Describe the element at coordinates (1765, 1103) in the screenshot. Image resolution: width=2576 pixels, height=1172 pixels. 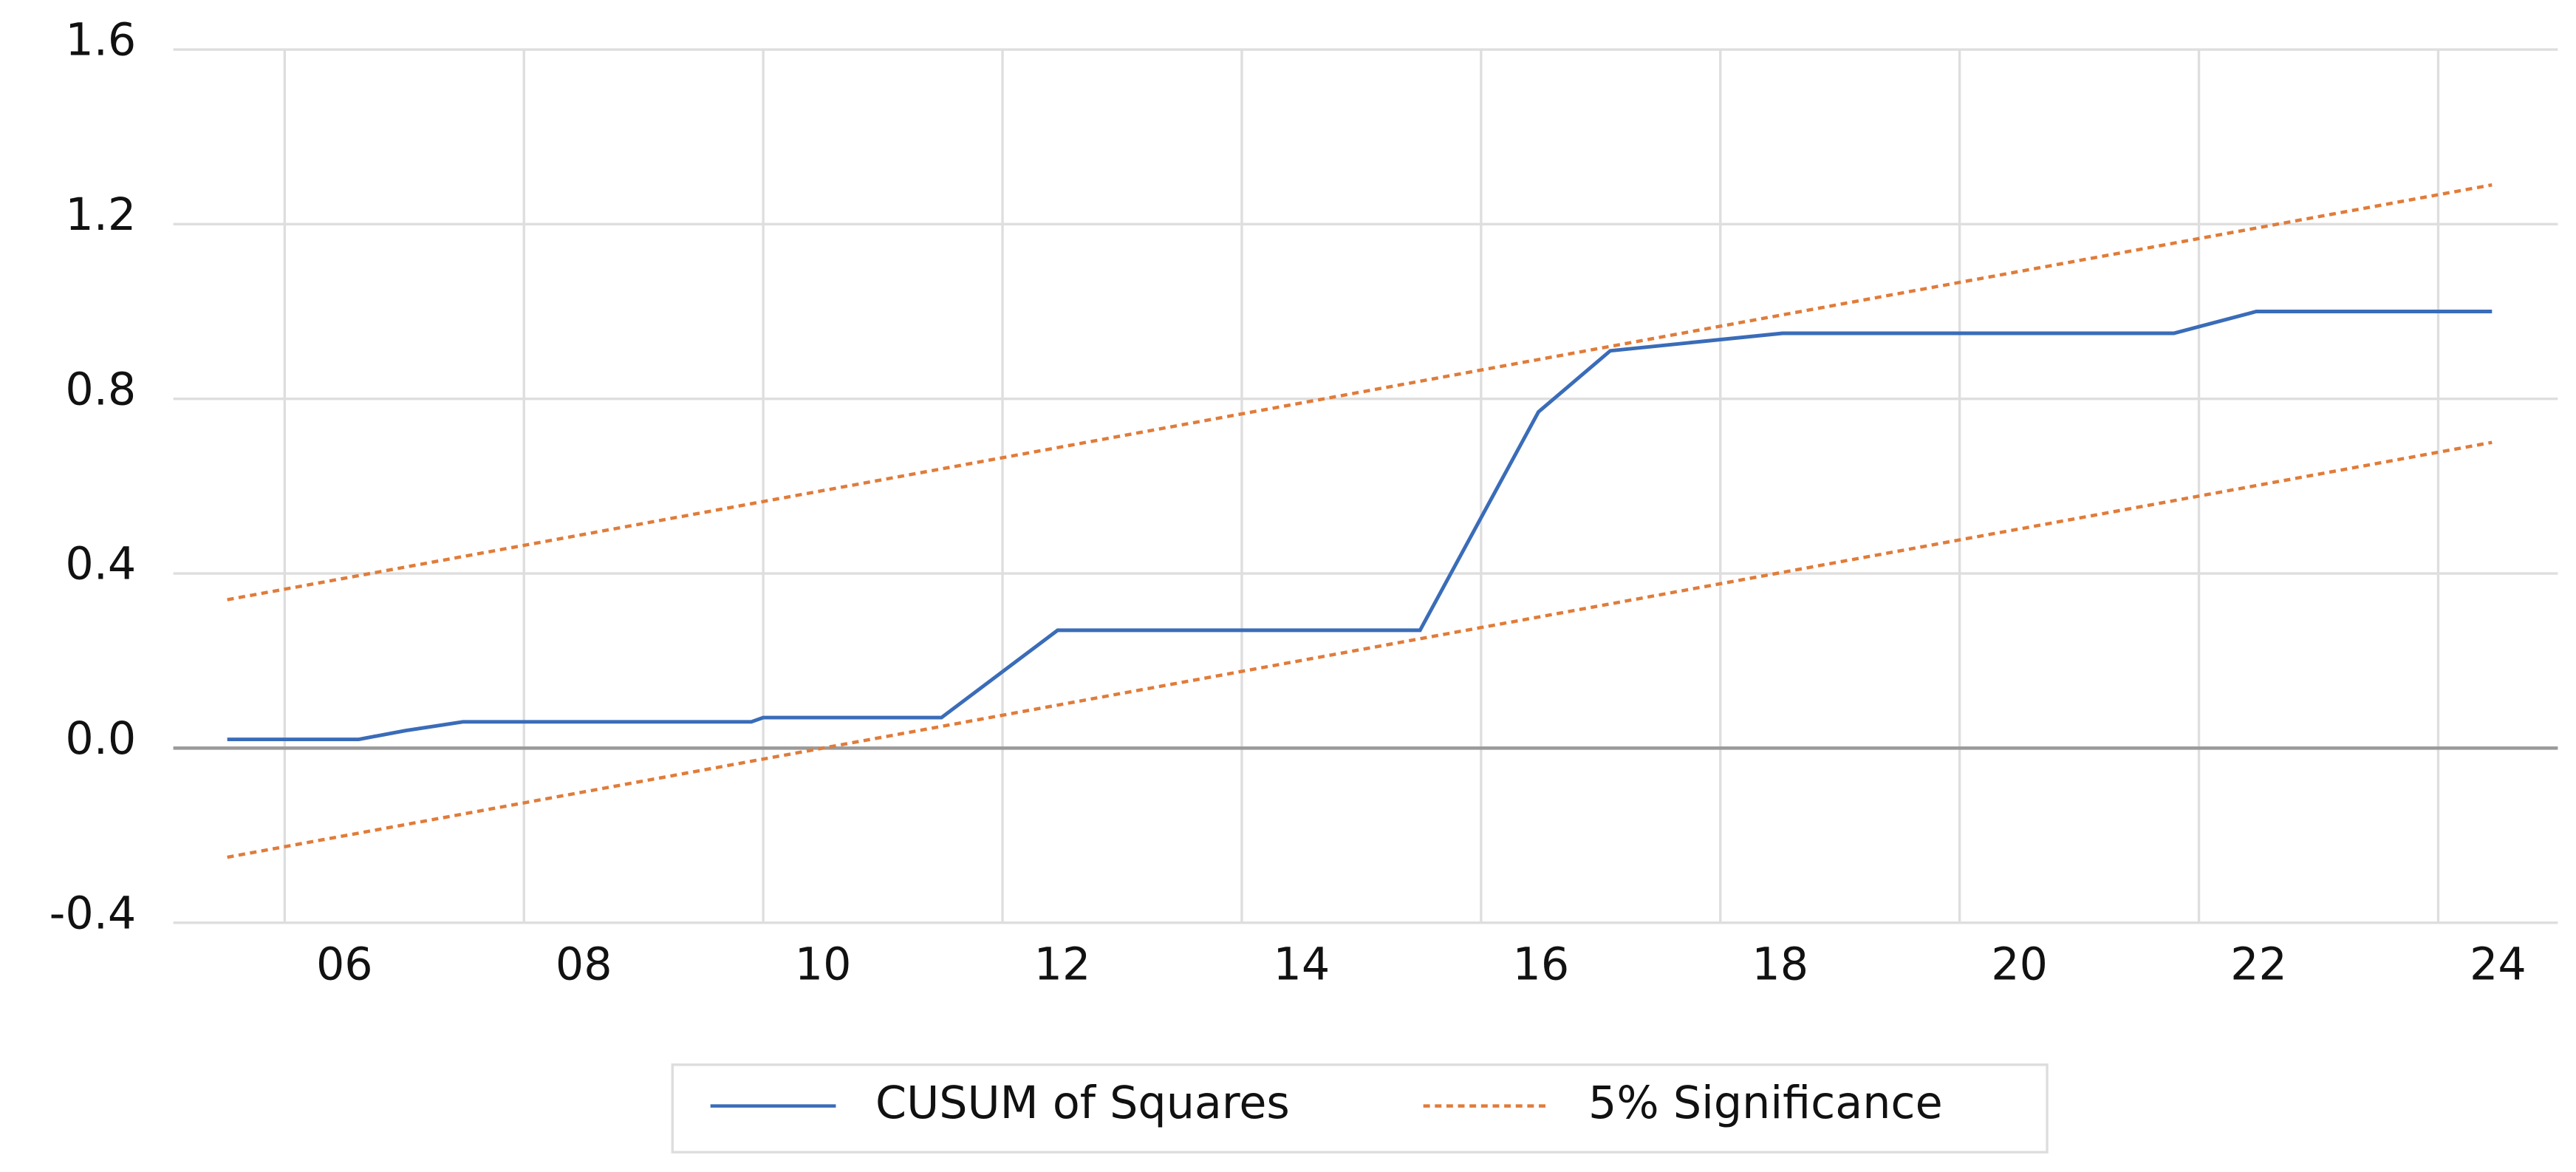
I see `legend-label: 5% Significance` at that location.